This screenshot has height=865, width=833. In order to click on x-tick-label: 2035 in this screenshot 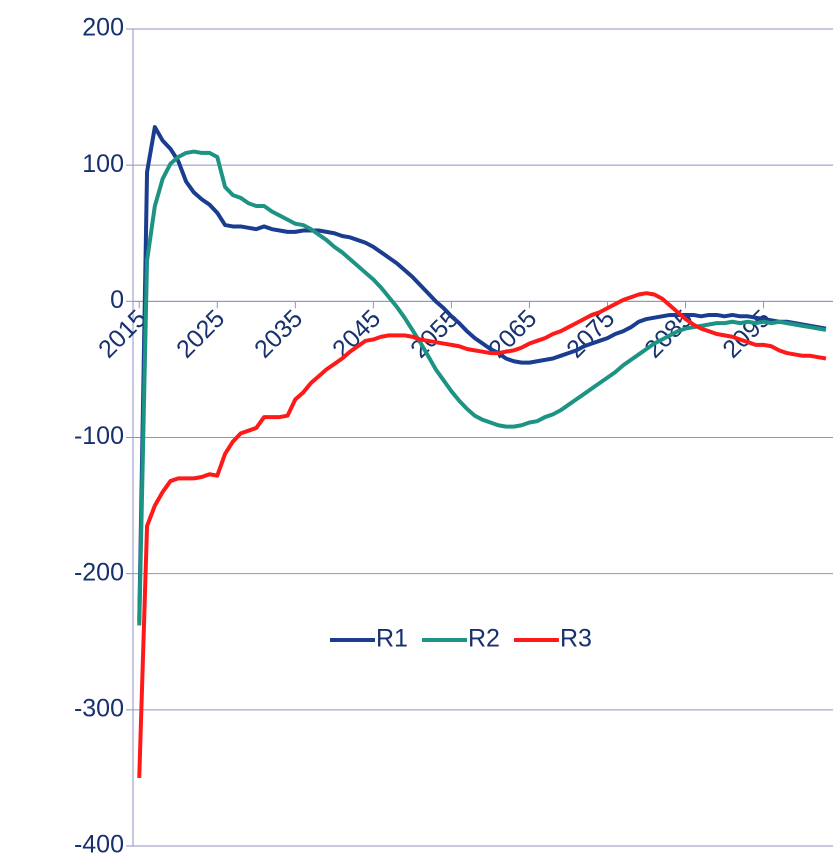, I will do `click(278, 333)`.